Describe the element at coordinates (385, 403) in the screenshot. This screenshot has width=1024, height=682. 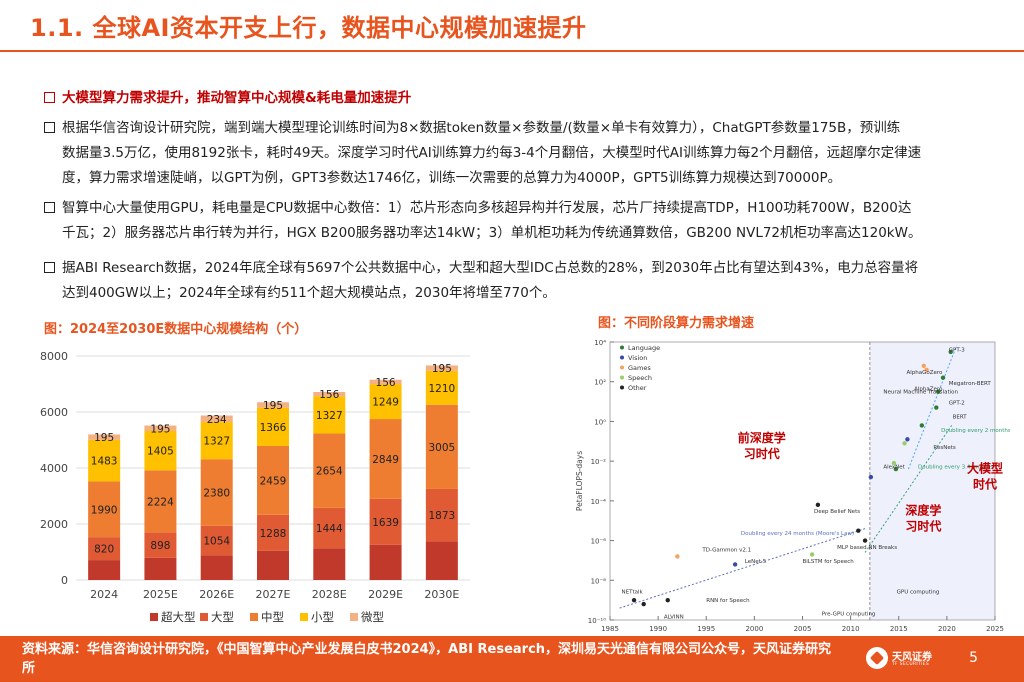
I see `data-label: 1249` at that location.